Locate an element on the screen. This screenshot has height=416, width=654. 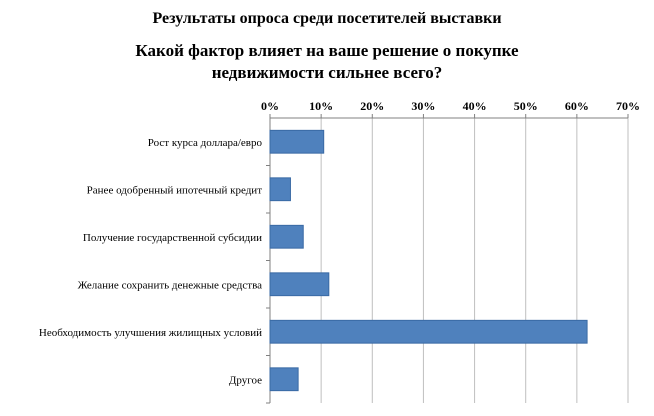
x-tick-label: 50% is located at coordinates (526, 106).